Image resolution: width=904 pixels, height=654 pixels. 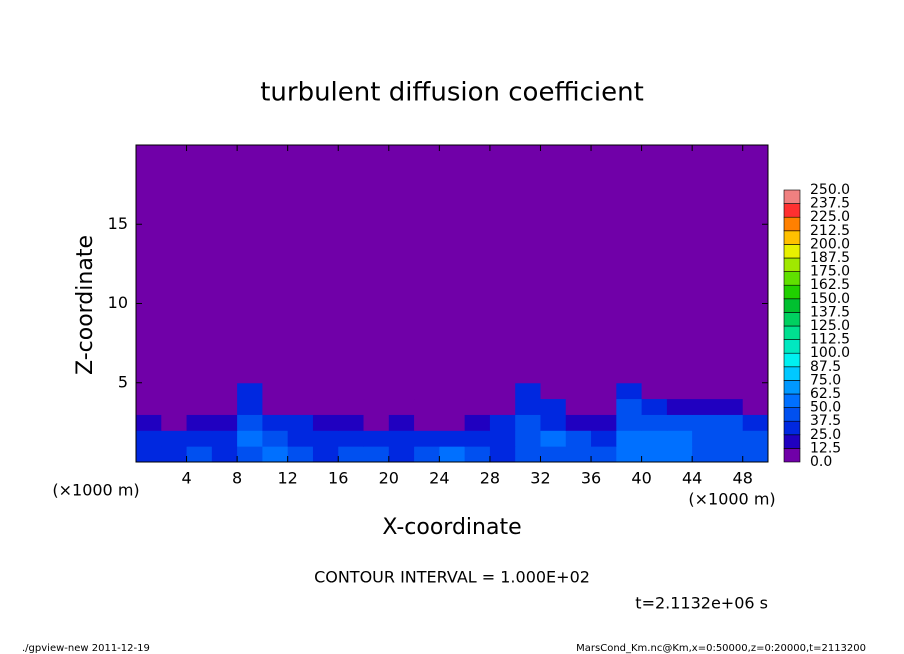 I want to click on colorbar-label: 87.5, so click(x=825, y=367).